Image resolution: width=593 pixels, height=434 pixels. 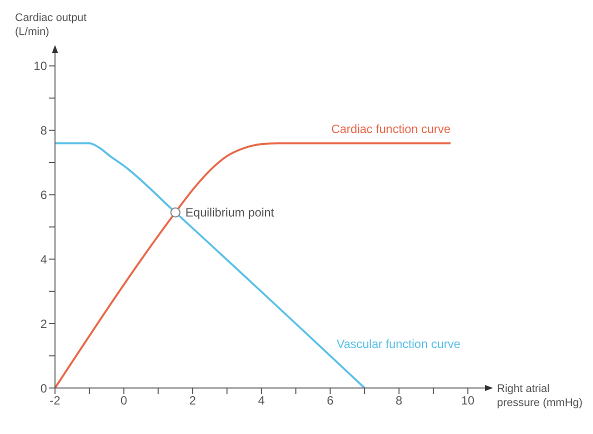 I want to click on x-tick-label: 4, so click(x=262, y=401).